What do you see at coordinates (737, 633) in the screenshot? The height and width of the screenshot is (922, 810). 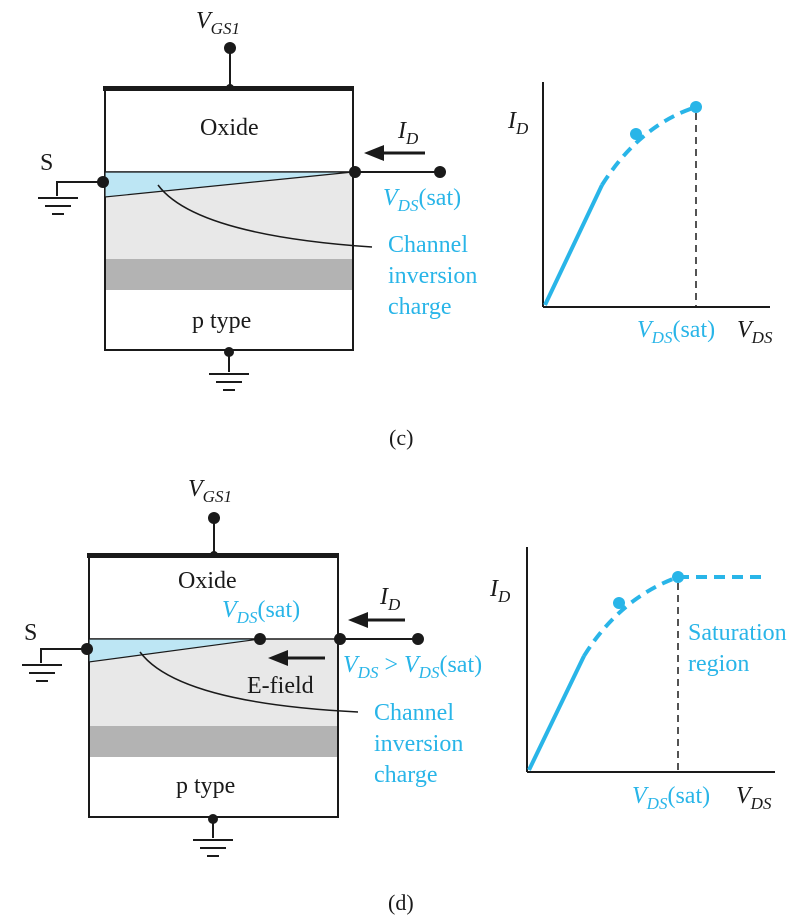 I see `saturation-region-label-line-1: Saturation` at bounding box center [737, 633].